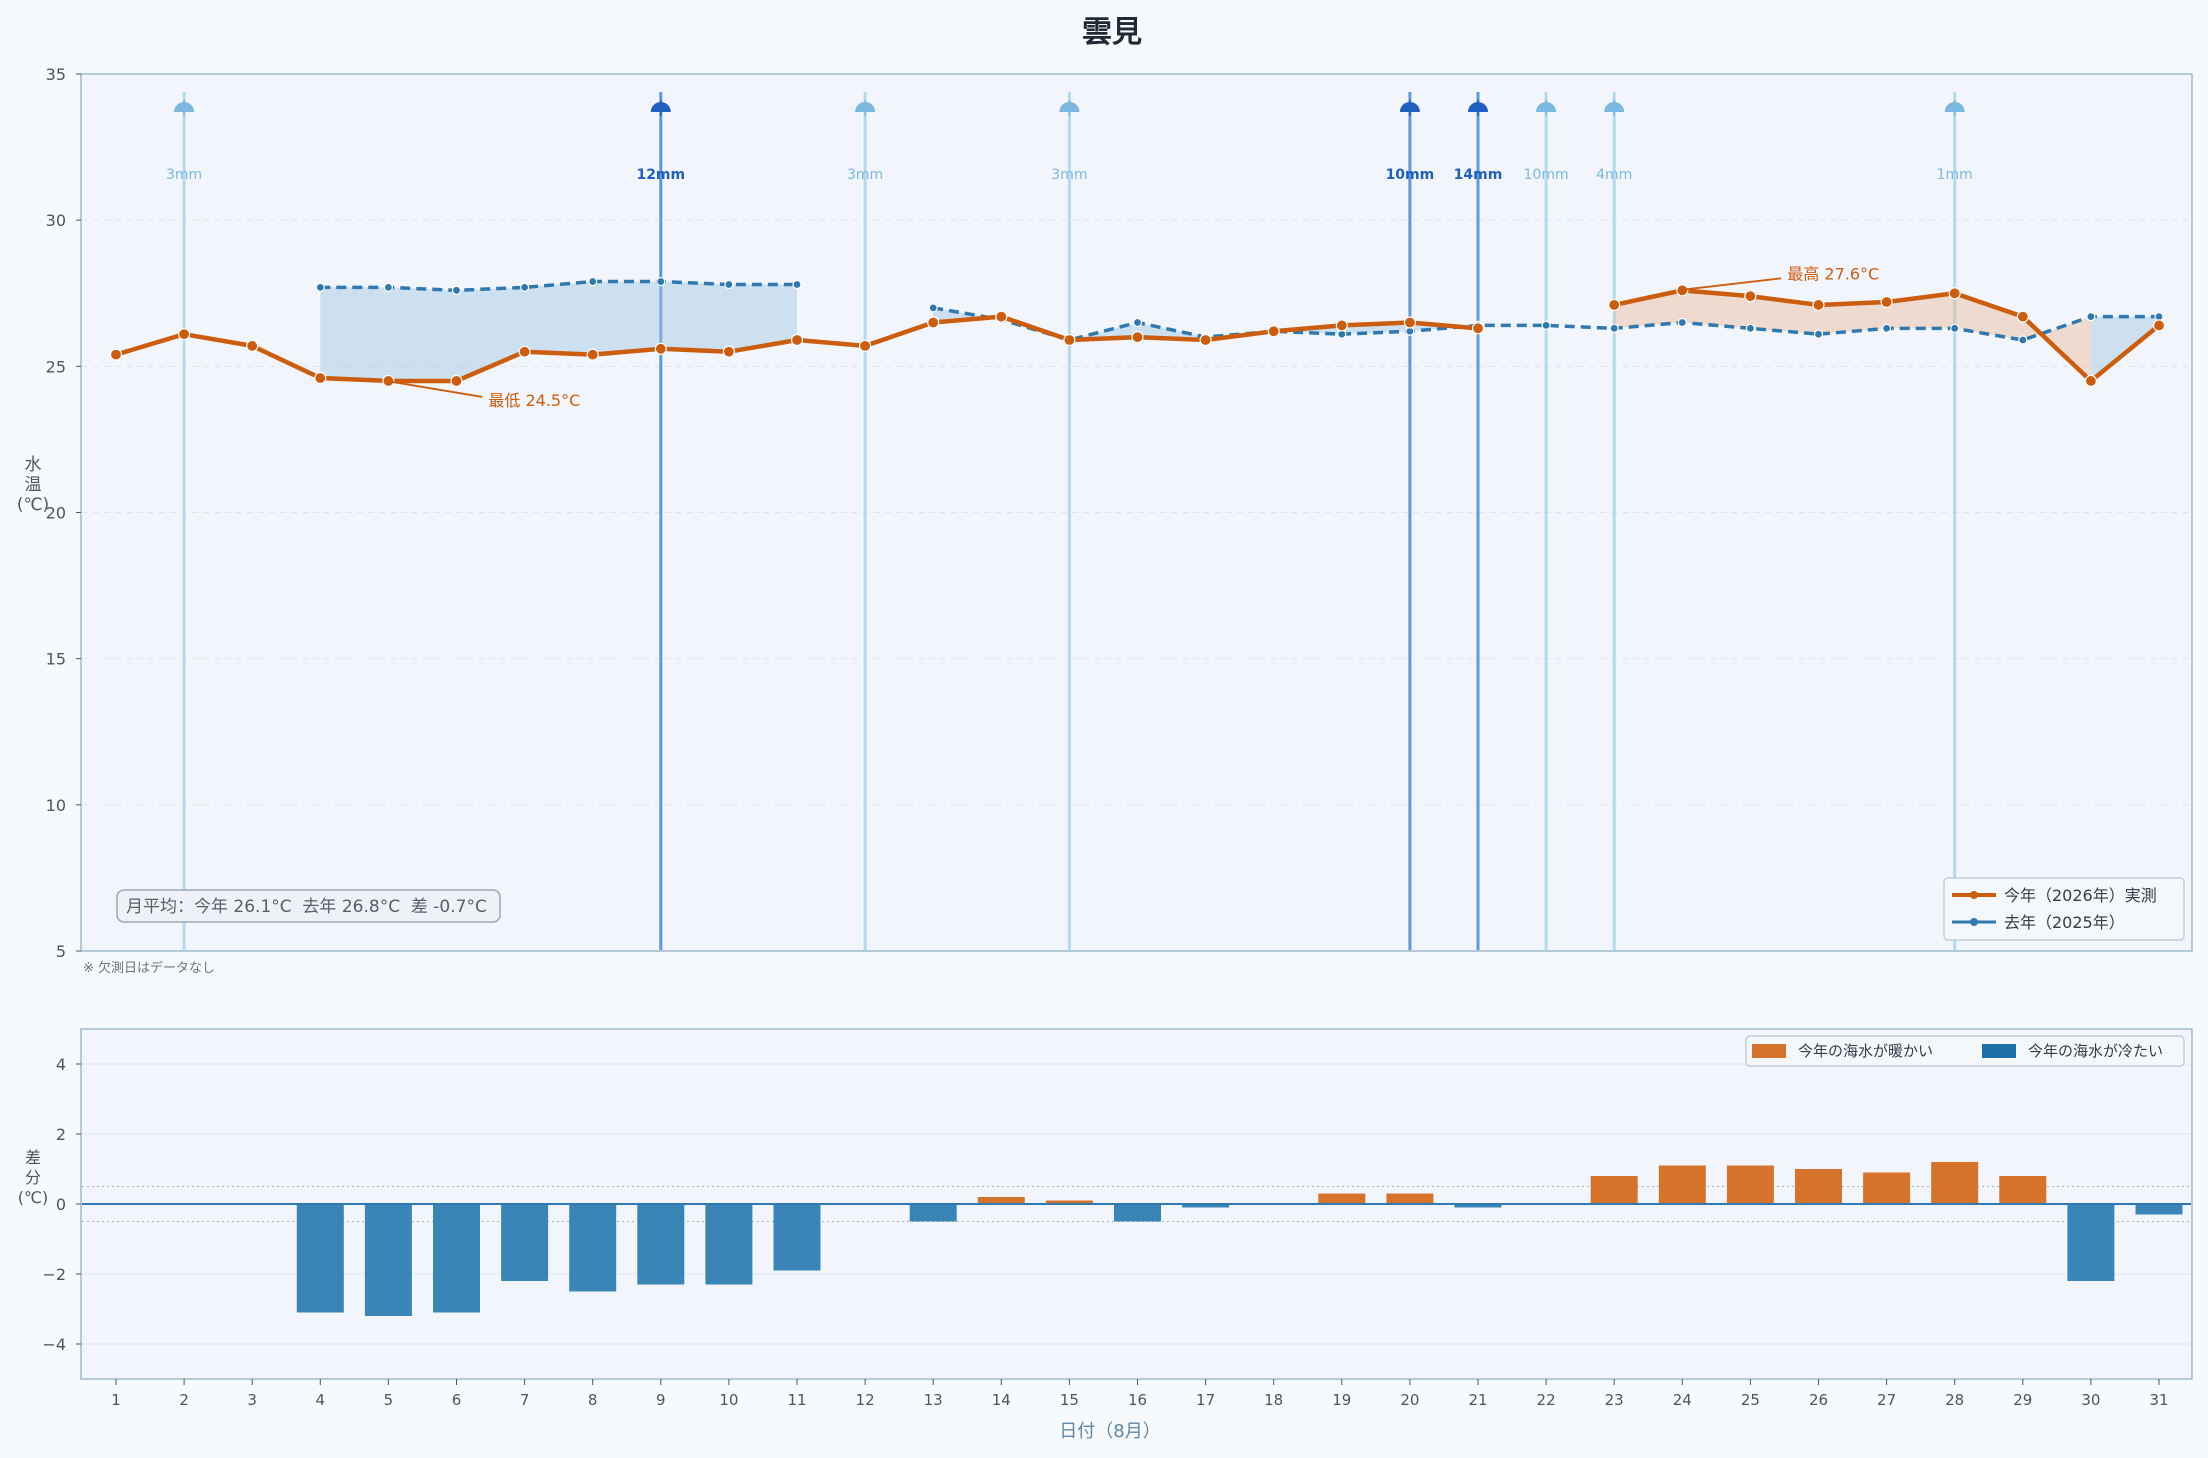 This screenshot has height=1458, width=2208. I want to click on date-x-tick-label: 3, so click(252, 1400).